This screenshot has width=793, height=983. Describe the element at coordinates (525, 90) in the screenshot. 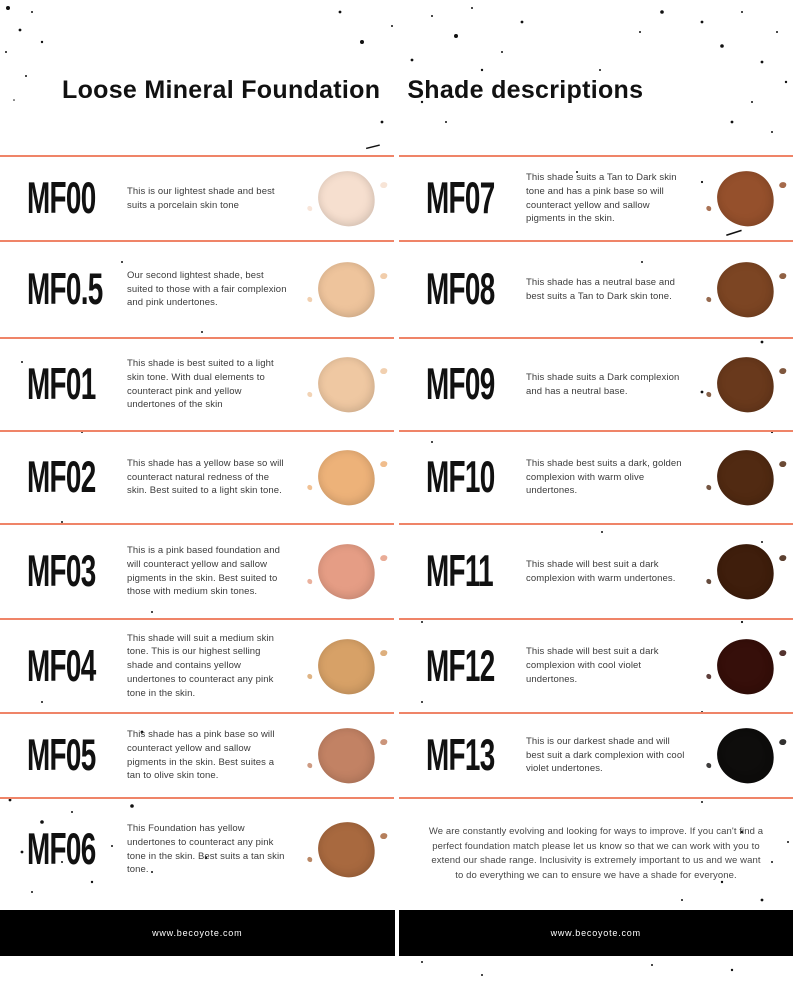

I see `page-title-subject: Shade descriptions` at that location.